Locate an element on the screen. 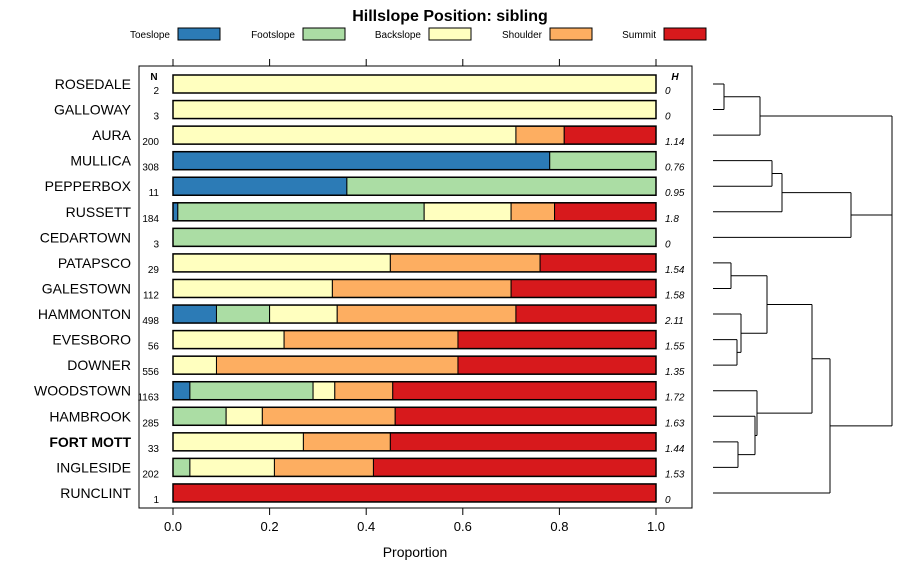 The width and height of the screenshot is (900, 580). bar-row-russett is located at coordinates (414, 212).